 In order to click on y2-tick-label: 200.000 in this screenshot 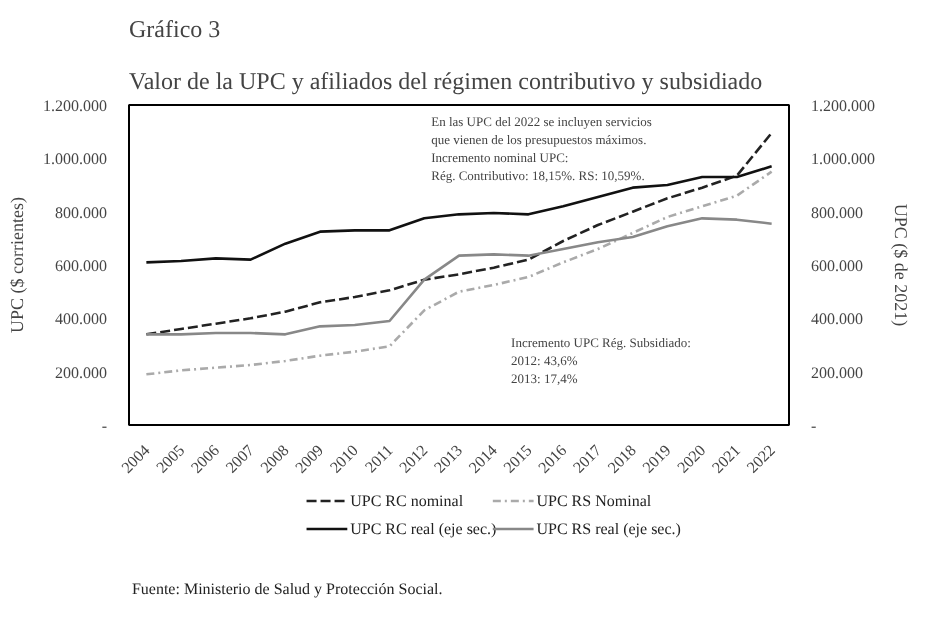, I will do `click(837, 372)`.